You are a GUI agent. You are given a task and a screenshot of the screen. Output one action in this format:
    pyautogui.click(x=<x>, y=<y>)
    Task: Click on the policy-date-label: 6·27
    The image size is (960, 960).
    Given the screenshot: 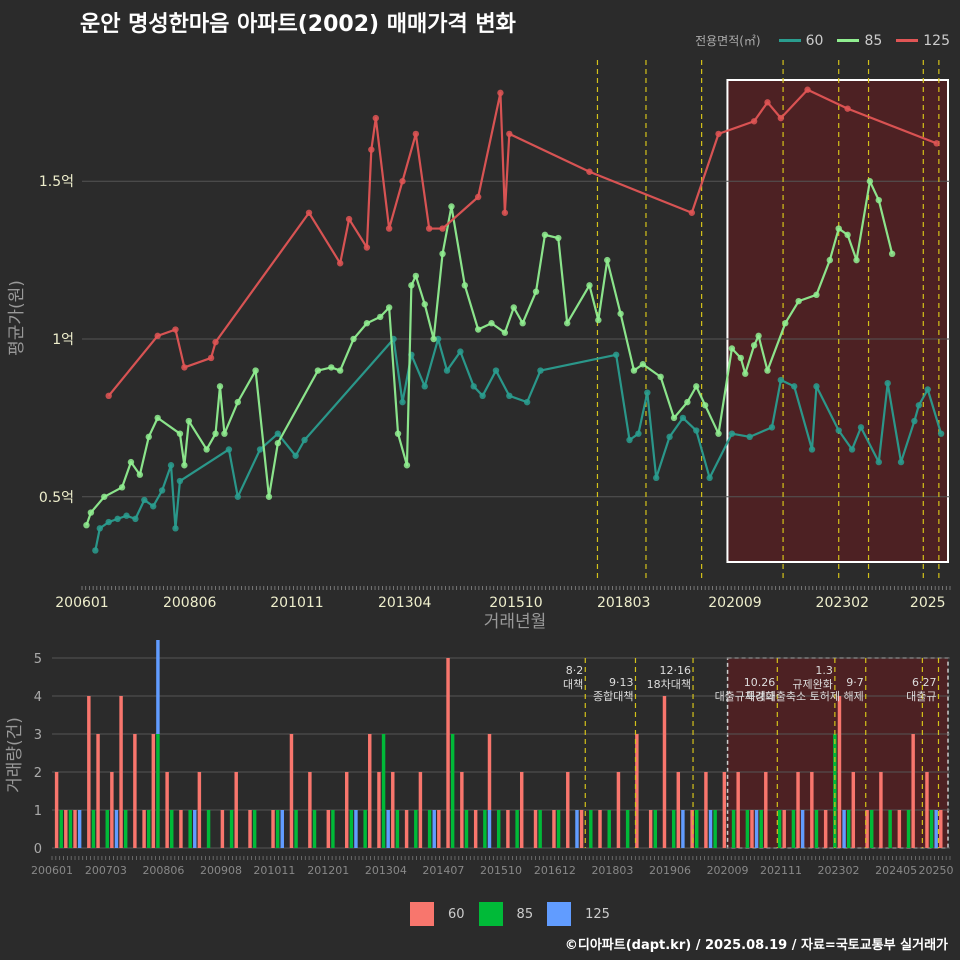 What is the action you would take?
    pyautogui.click(x=924, y=682)
    